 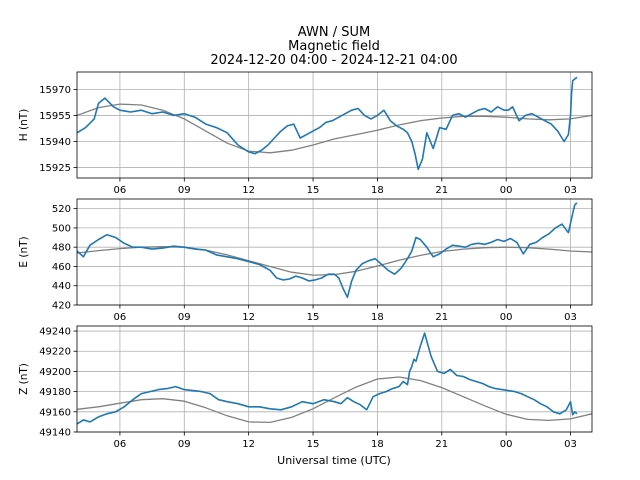 What do you see at coordinates (334, 32) in the screenshot?
I see `chart-title-station: AWN / SUM` at bounding box center [334, 32].